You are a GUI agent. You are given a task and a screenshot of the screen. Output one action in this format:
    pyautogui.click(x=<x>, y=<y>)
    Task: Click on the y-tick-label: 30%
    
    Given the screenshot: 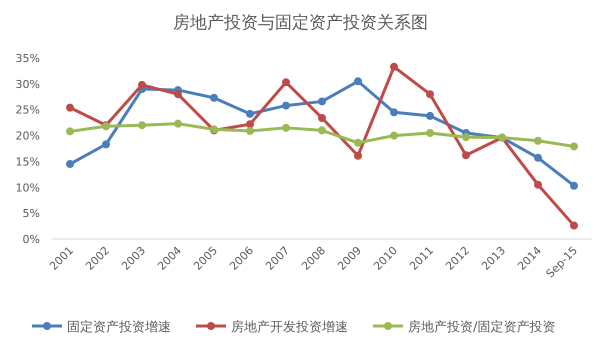 What is the action you would take?
    pyautogui.click(x=28, y=84)
    